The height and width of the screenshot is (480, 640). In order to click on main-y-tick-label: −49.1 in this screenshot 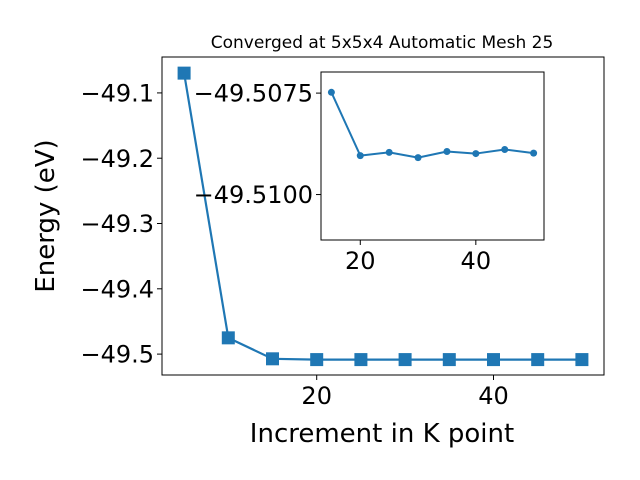, I will do `click(117, 94)`.